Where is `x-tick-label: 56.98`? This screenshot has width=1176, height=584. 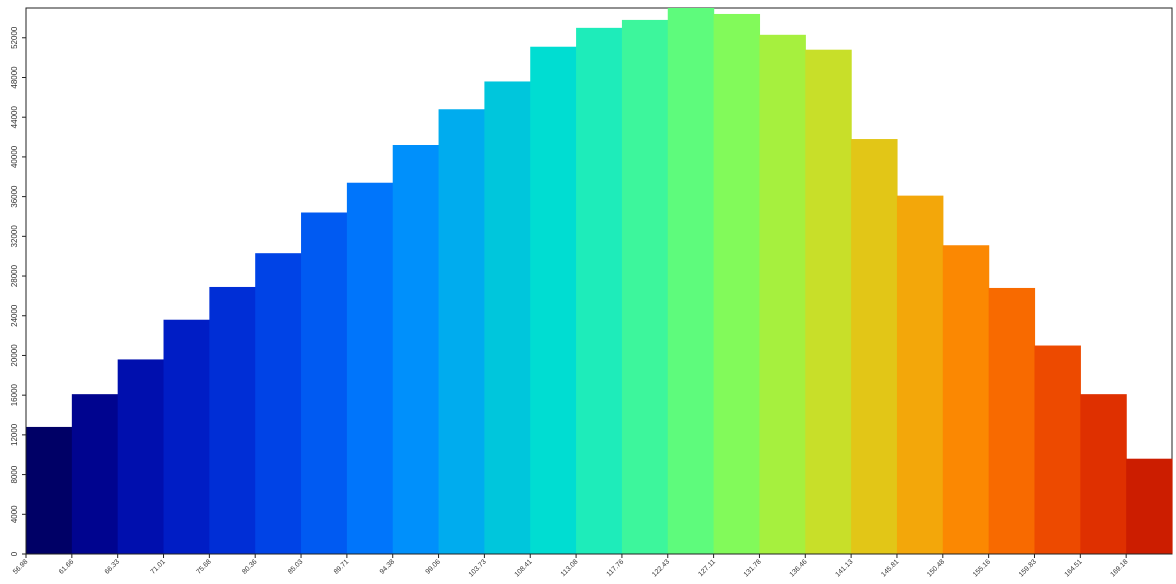 x-tick-label: 56.98 is located at coordinates (20, 566).